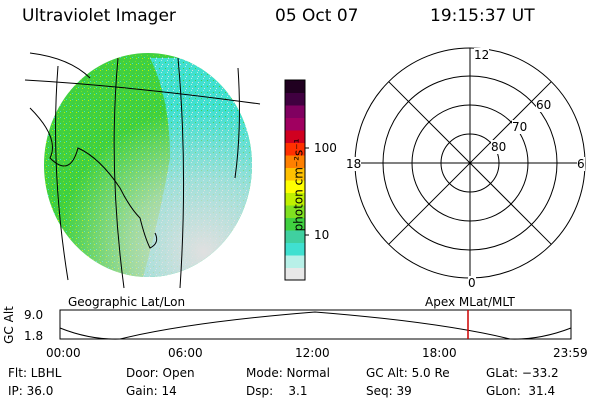 The height and width of the screenshot is (400, 600). Describe the element at coordinates (375, 246) in the screenshot. I see `polar-uv-coverage` at that location.